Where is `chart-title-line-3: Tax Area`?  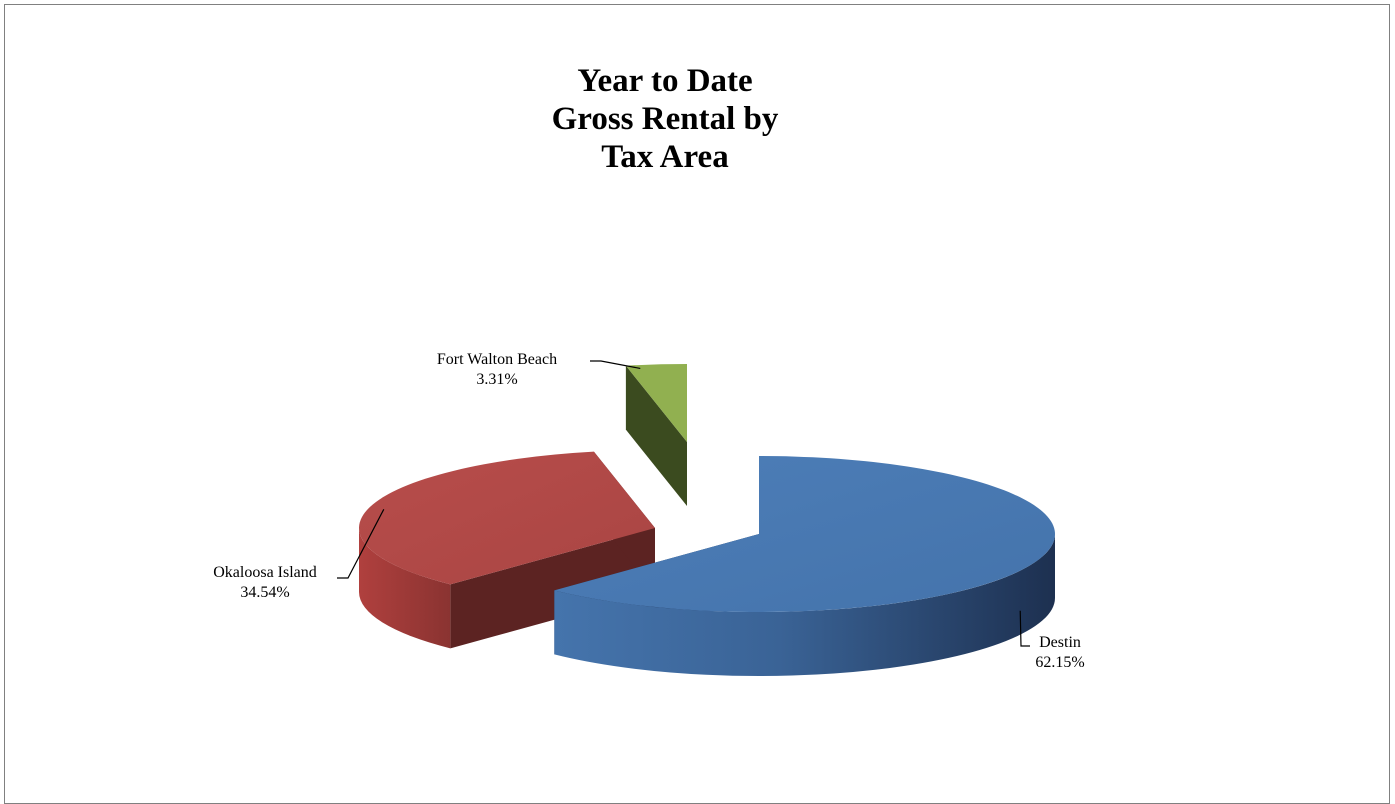
chart-title-line-3: Tax Area is located at coordinates (665, 157).